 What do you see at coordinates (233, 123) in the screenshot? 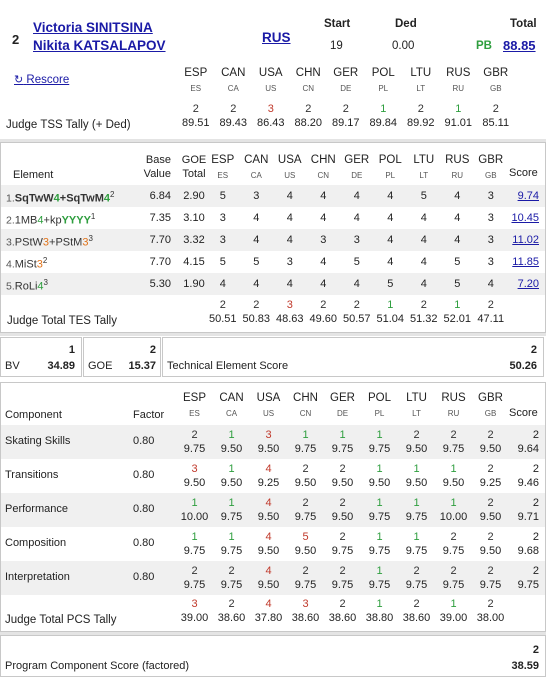
I see `tally-value: 89.43` at bounding box center [233, 123].